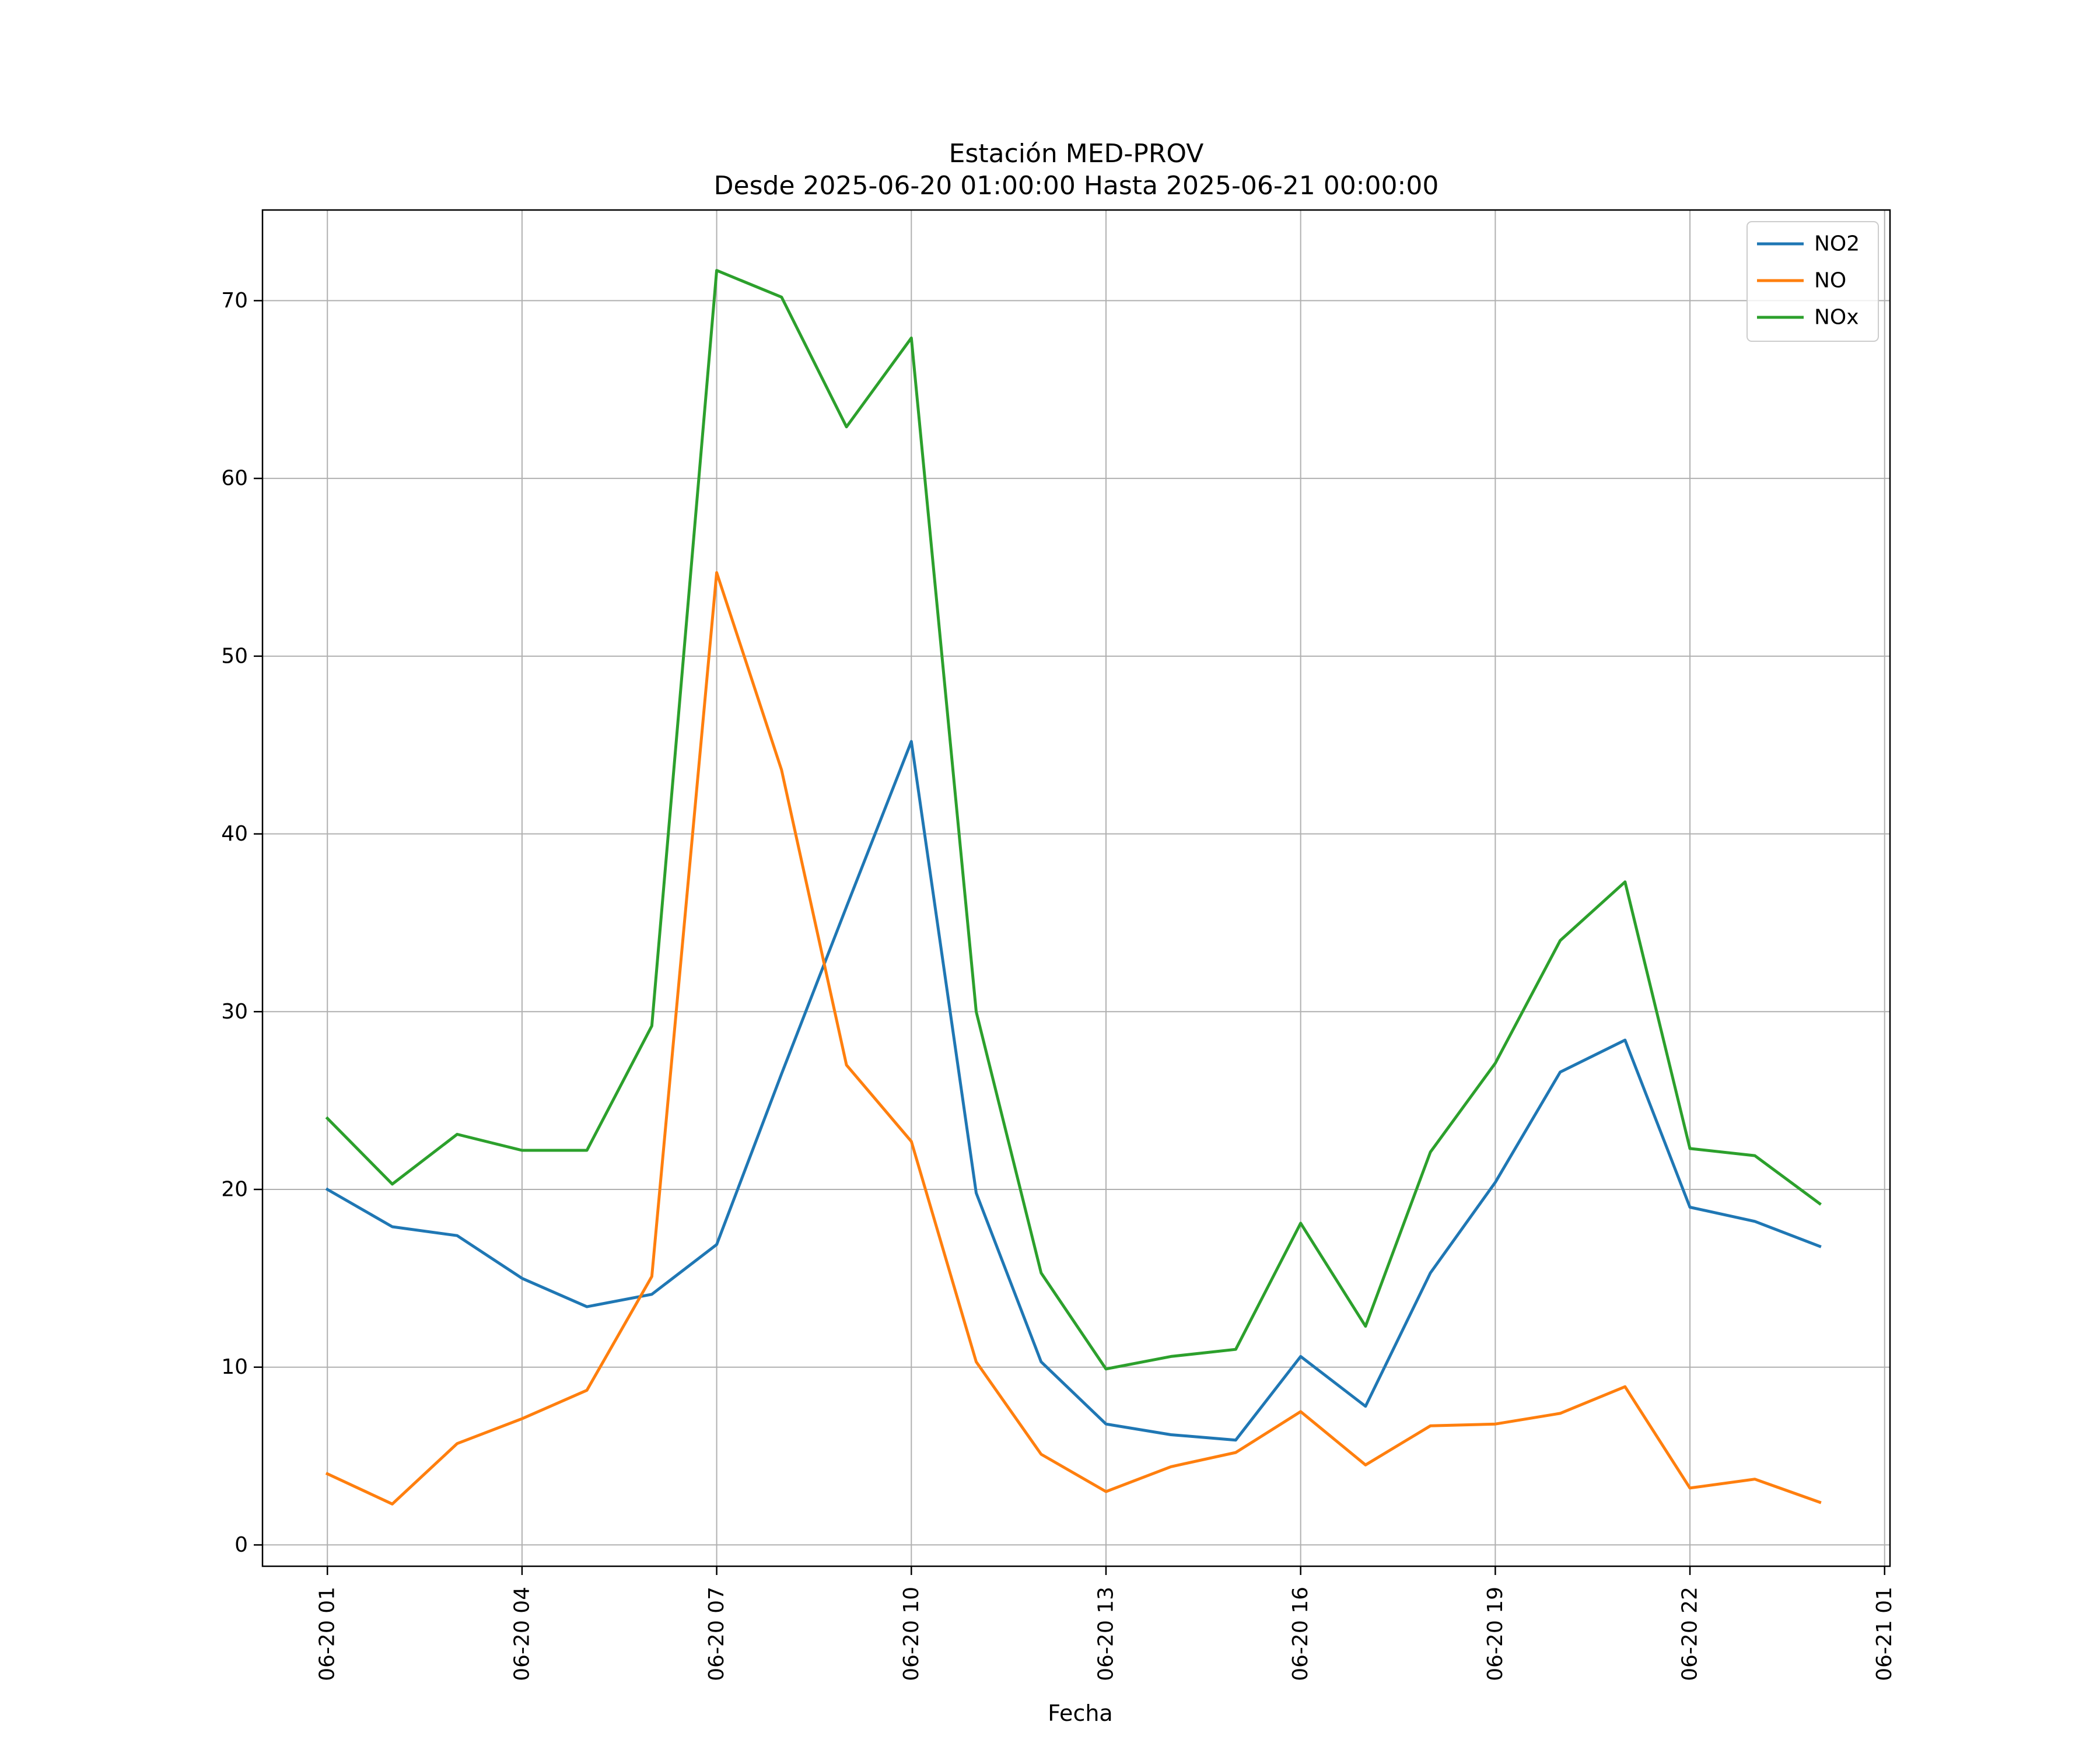  I want to click on x-tick-label: 06-20 16, so click(1300, 1634).